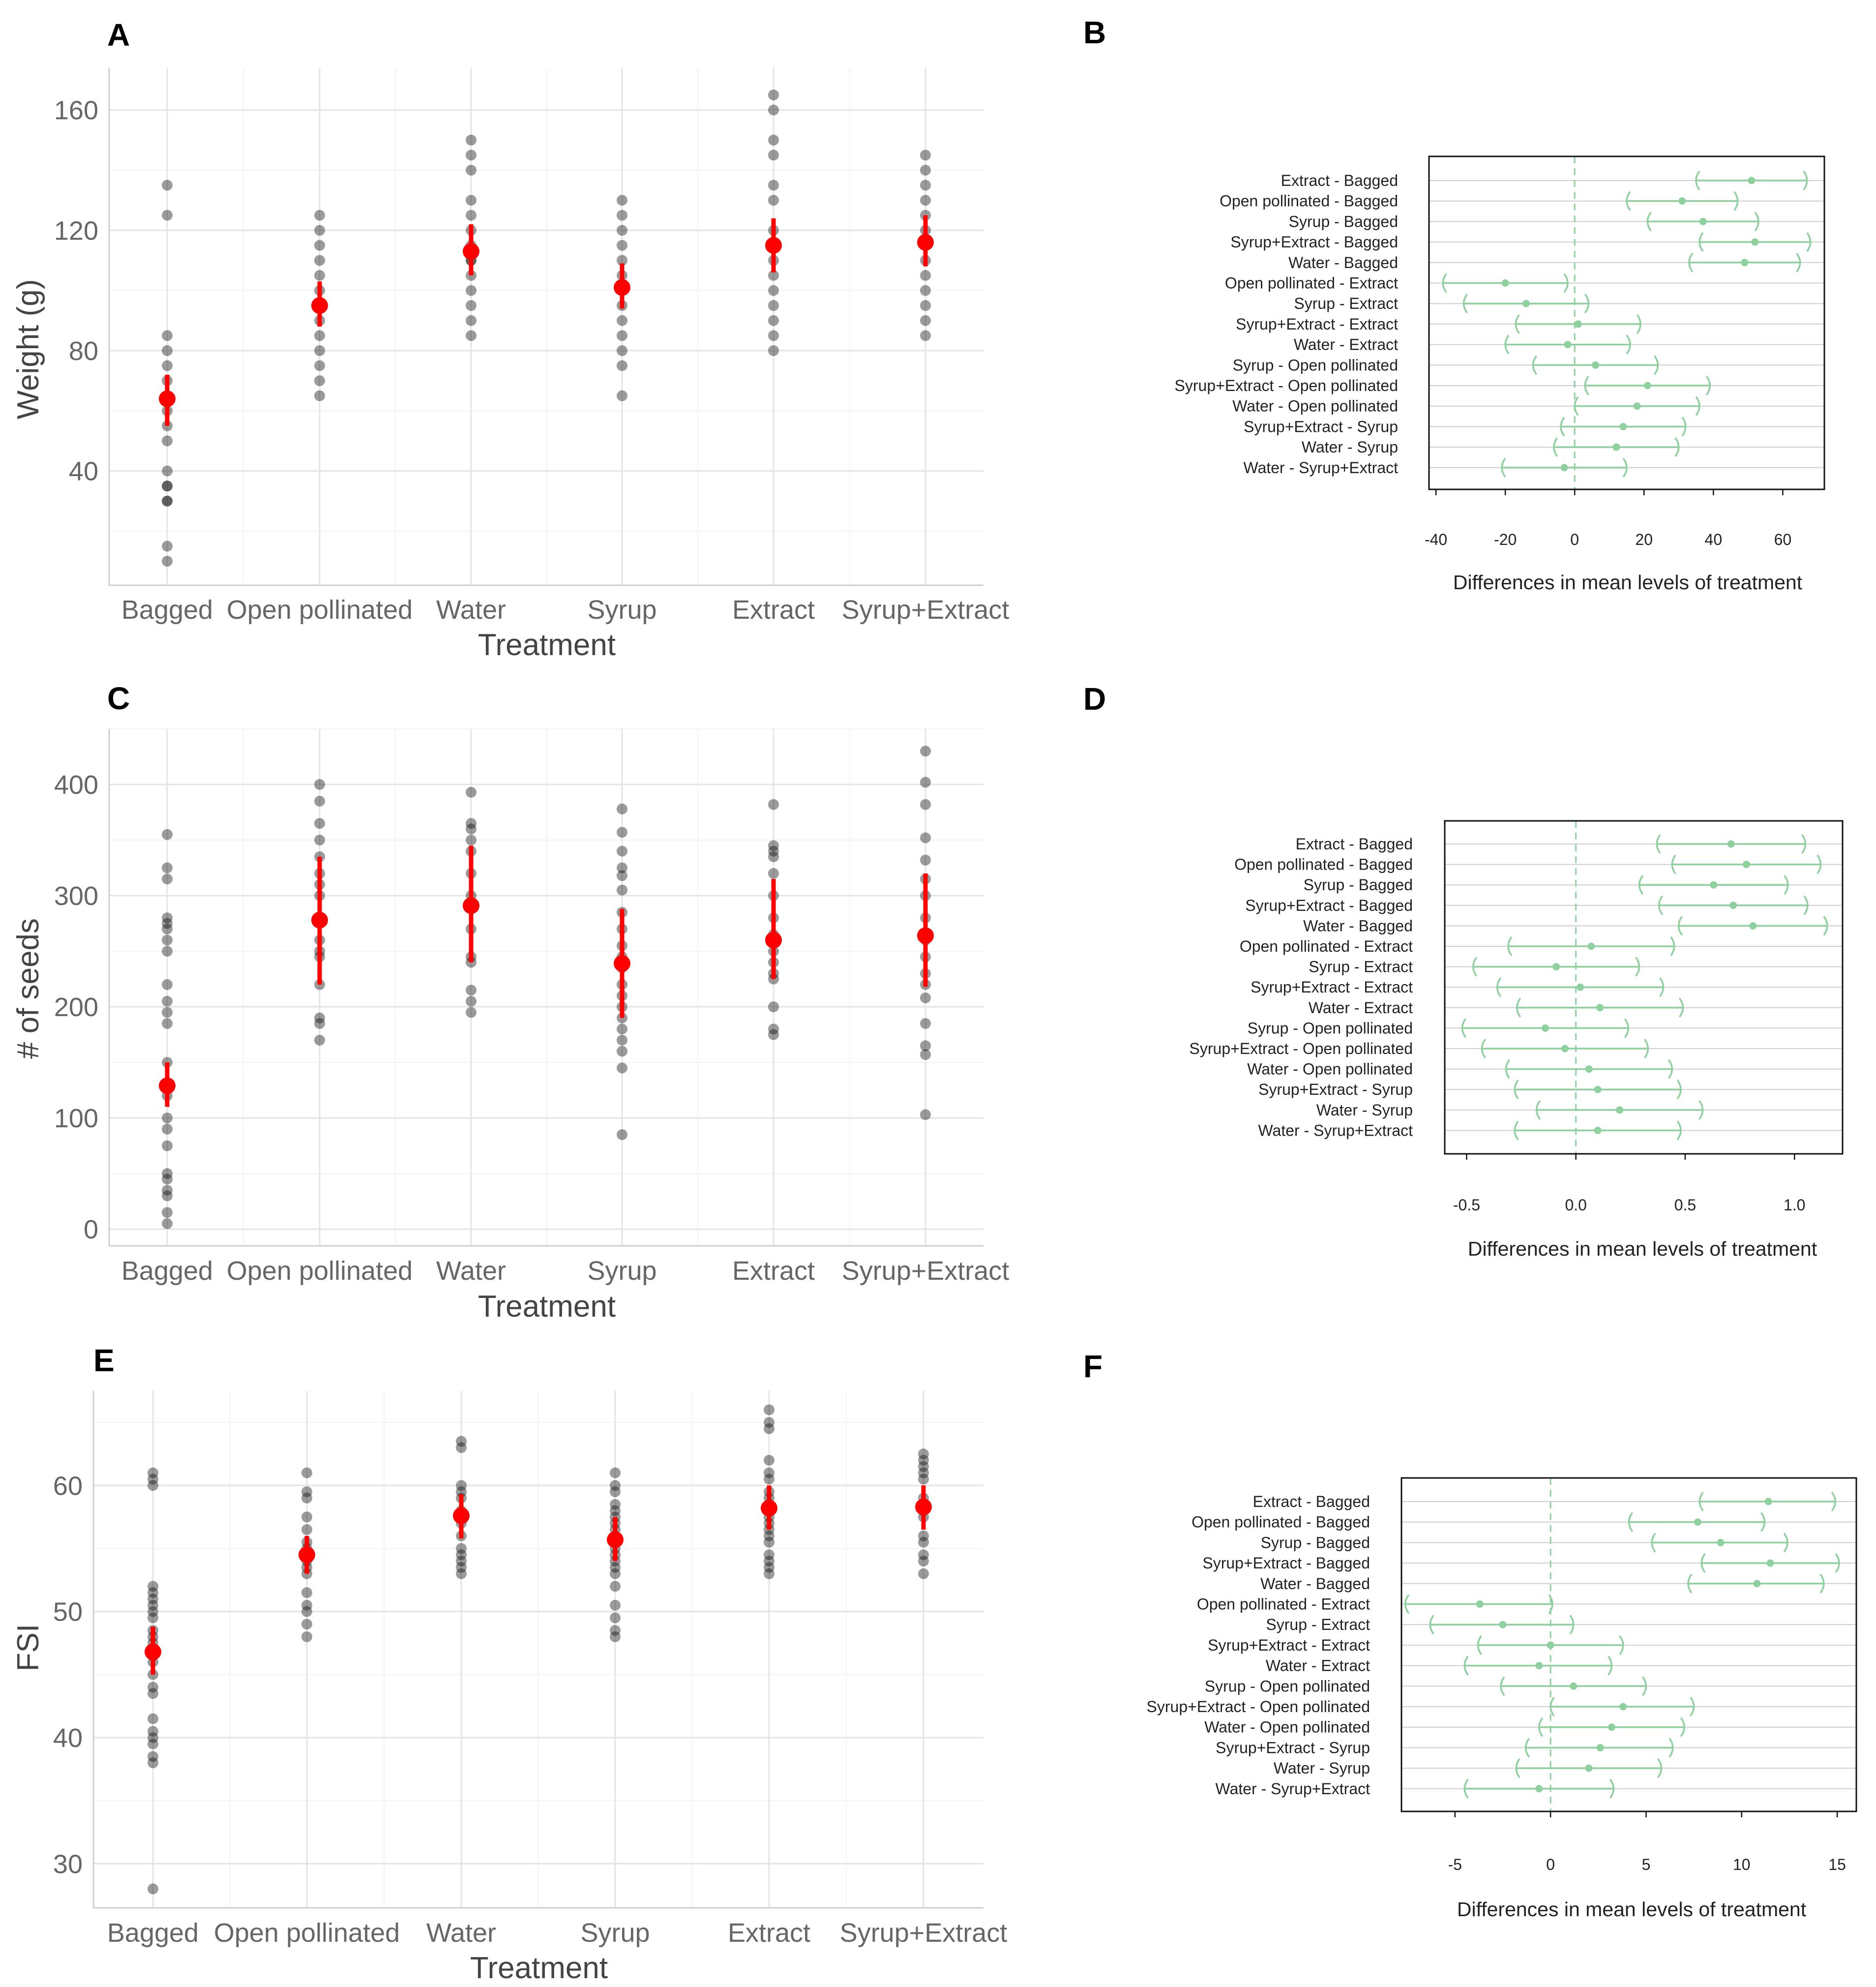  What do you see at coordinates (774, 1271) in the screenshot?
I see `x-category-label: Extract` at bounding box center [774, 1271].